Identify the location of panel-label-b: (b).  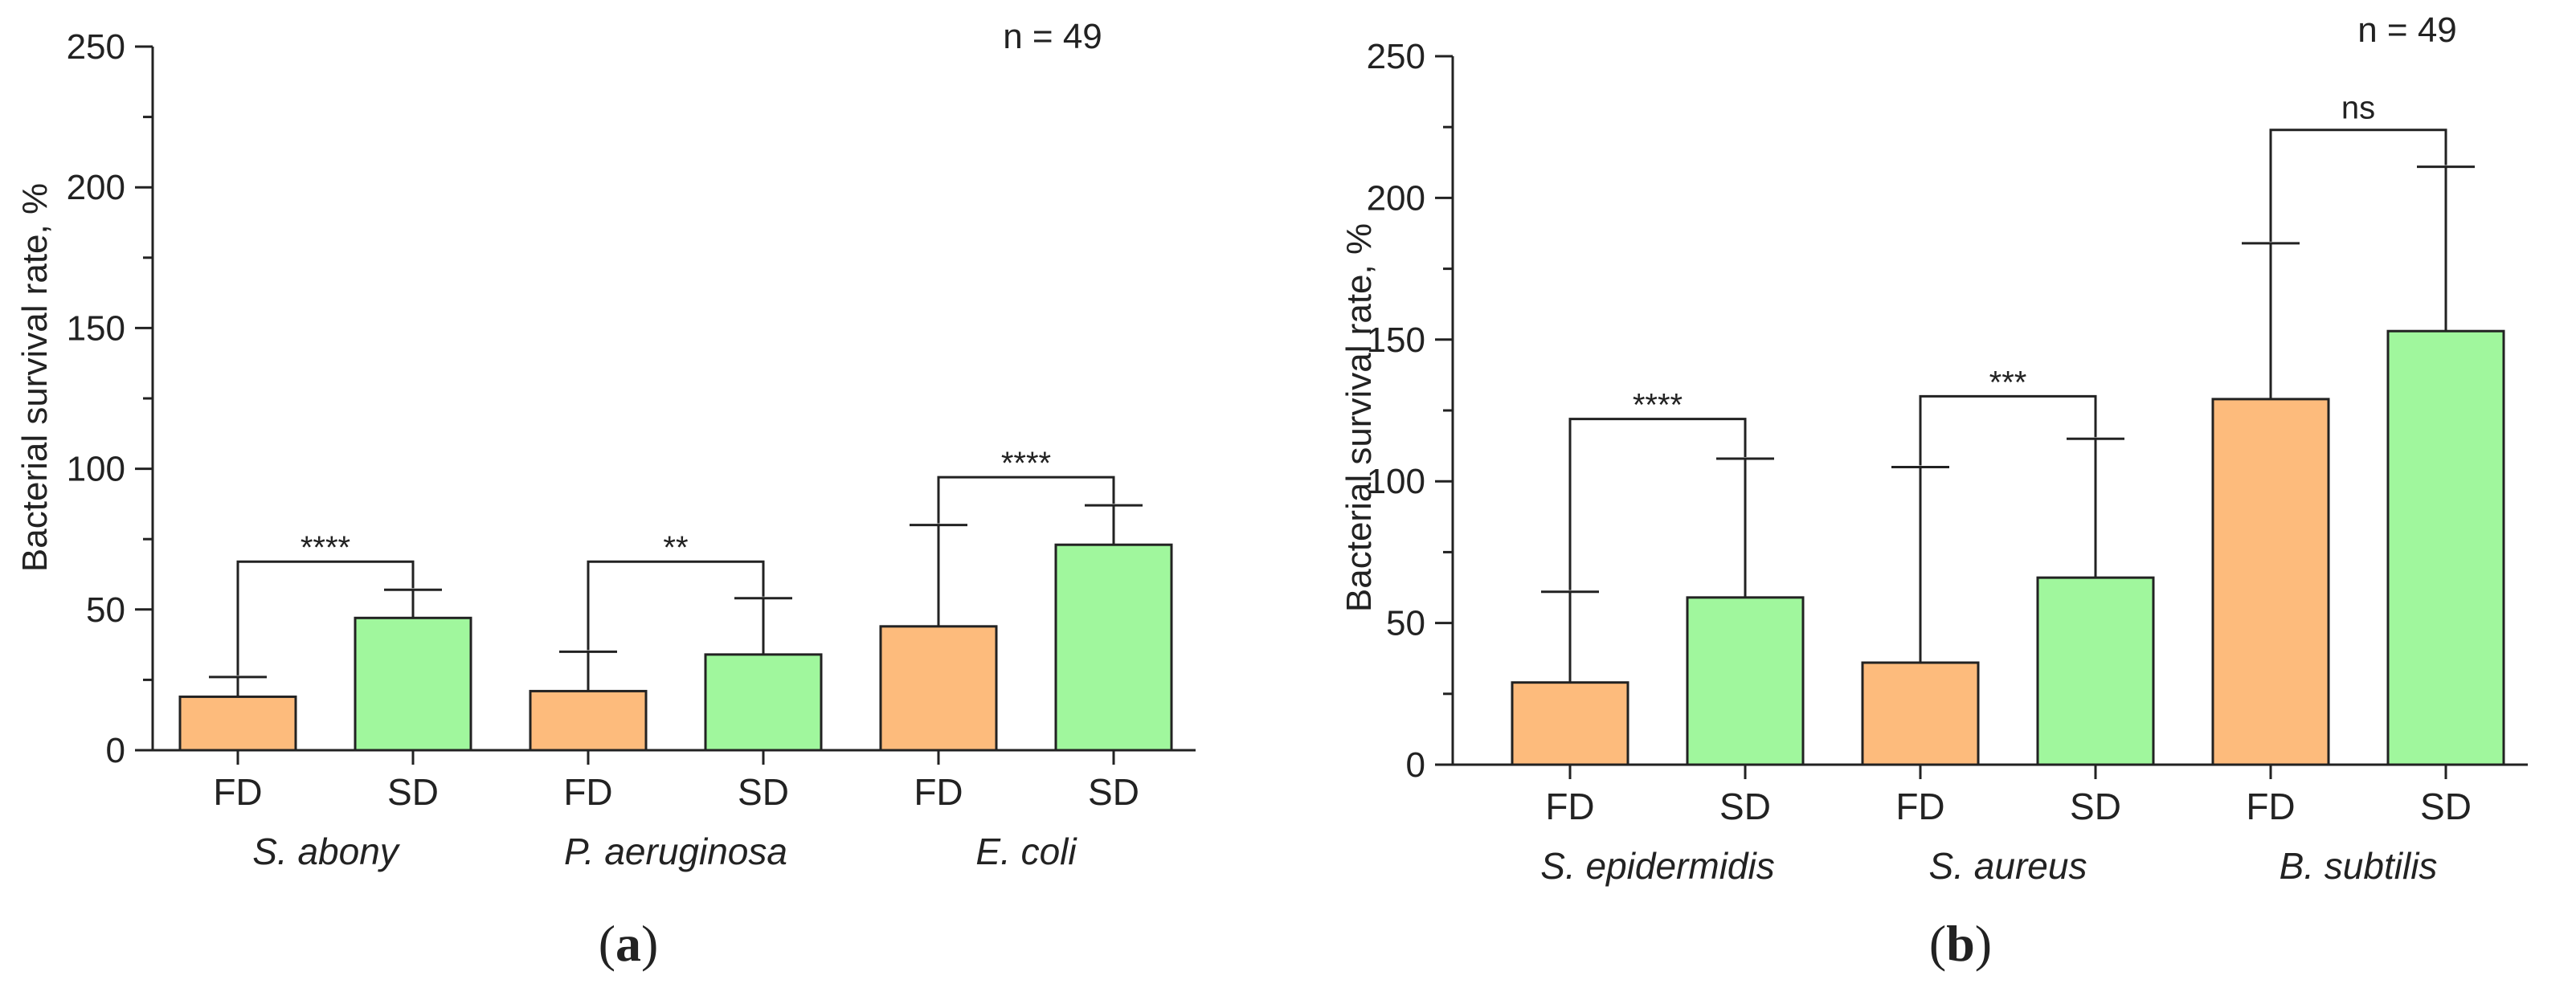
(1961, 943).